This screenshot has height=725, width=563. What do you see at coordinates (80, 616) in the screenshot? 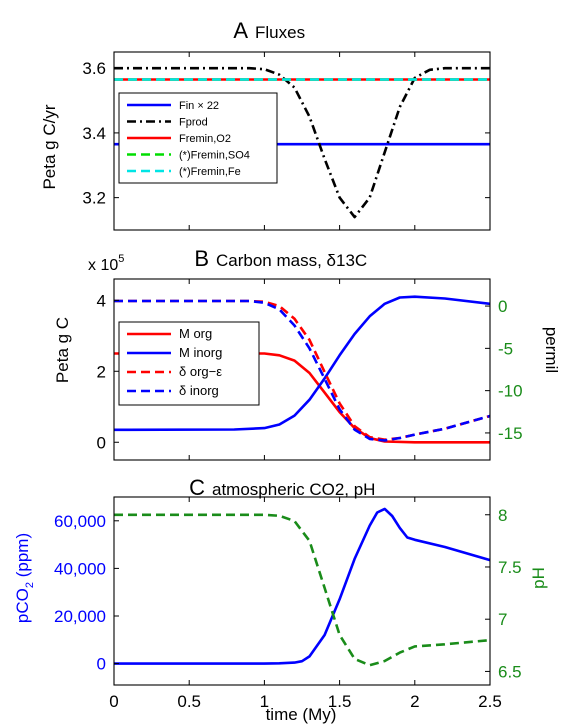
I see `panel-c-ytick-label: 20,000` at bounding box center [80, 616].